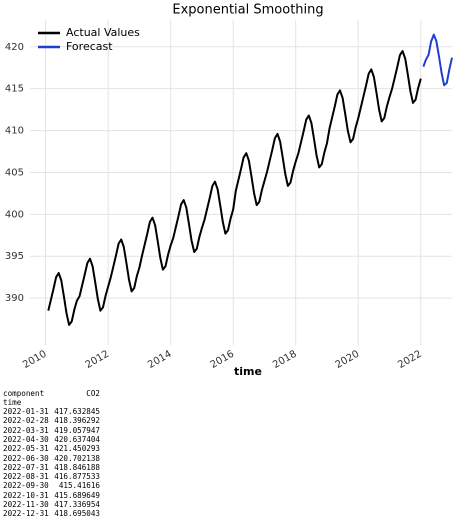 The height and width of the screenshot is (528, 474). What do you see at coordinates (26, 449) in the screenshot?
I see `table-index: 2022-05-31` at bounding box center [26, 449].